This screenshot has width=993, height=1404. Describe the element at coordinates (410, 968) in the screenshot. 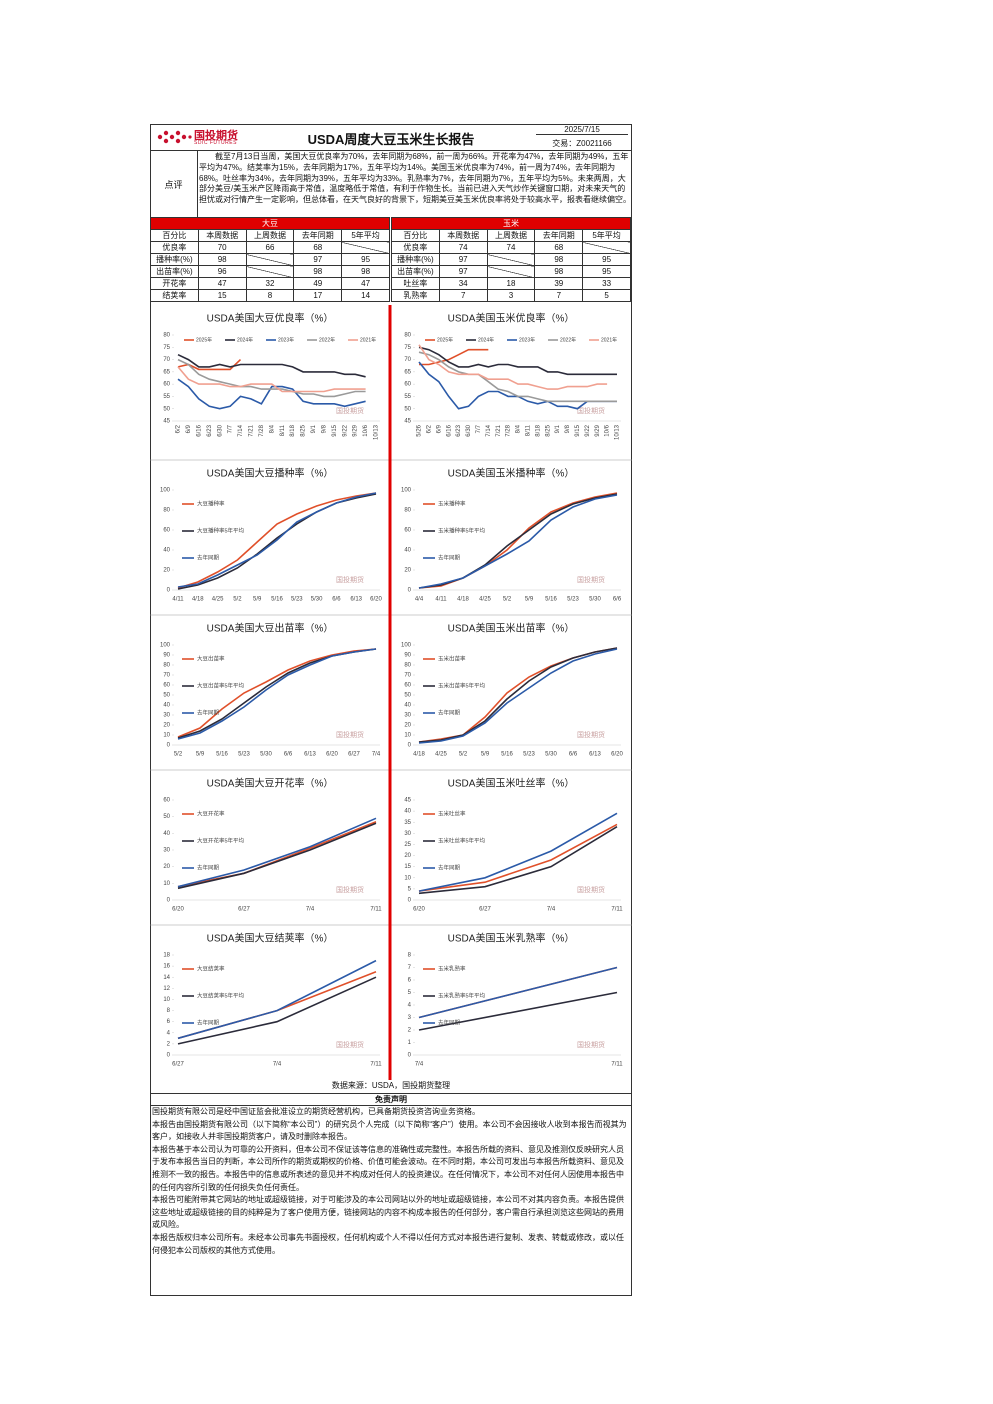

I see `y-tick-label: 7` at that location.